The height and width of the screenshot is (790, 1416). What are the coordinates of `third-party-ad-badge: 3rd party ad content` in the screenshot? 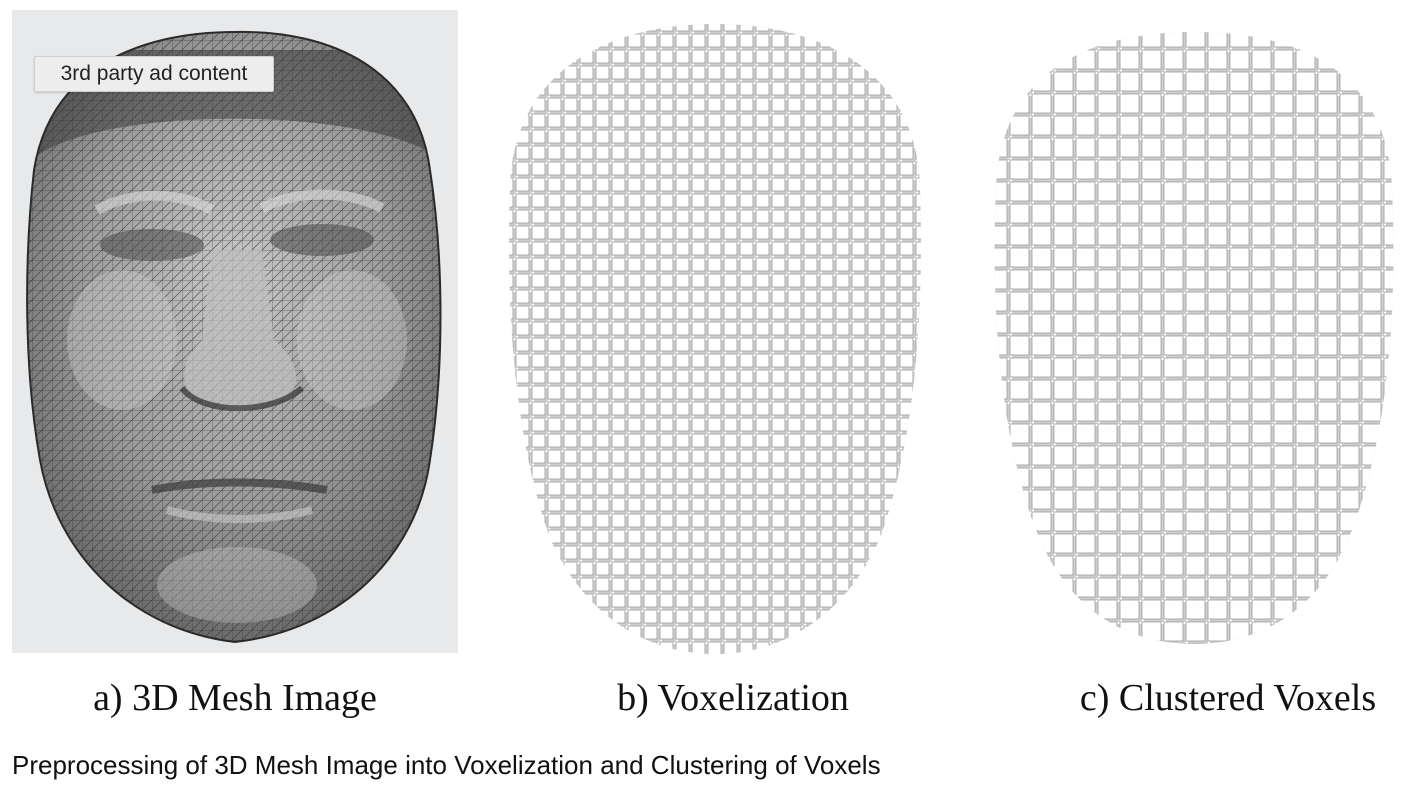 It's located at (154, 74).